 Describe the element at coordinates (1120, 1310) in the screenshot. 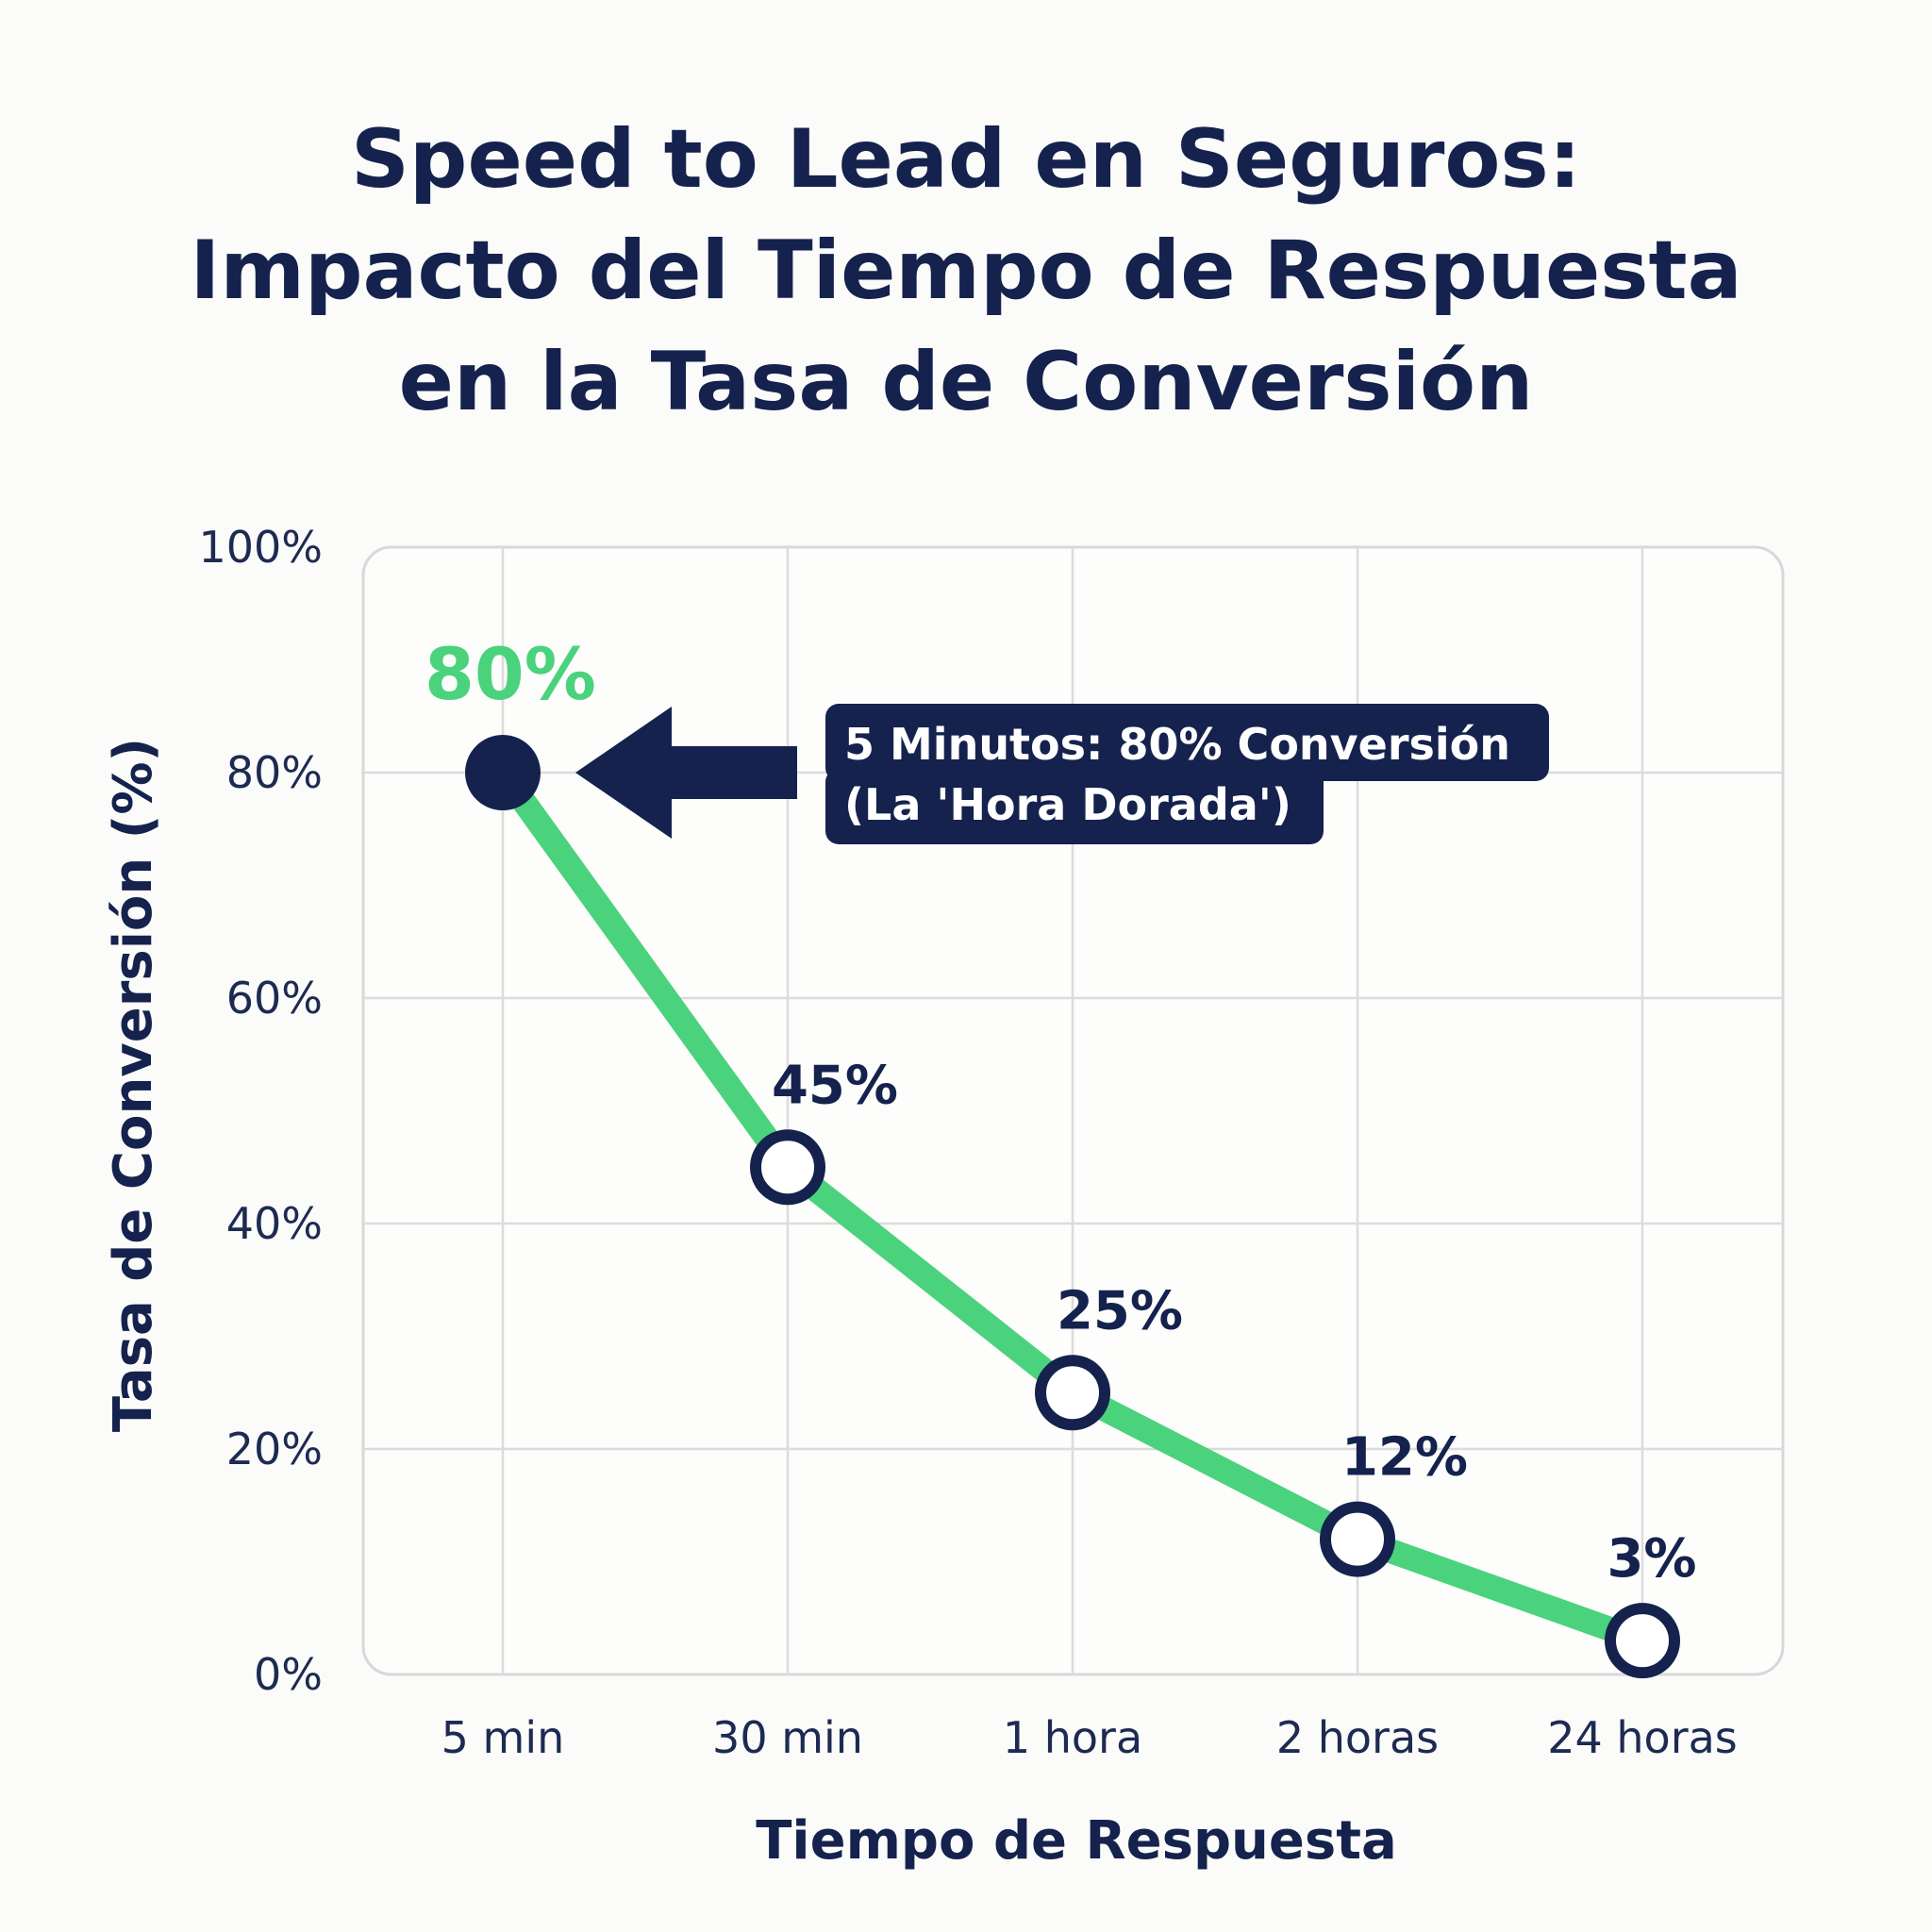

I see `data-label: 25%` at that location.